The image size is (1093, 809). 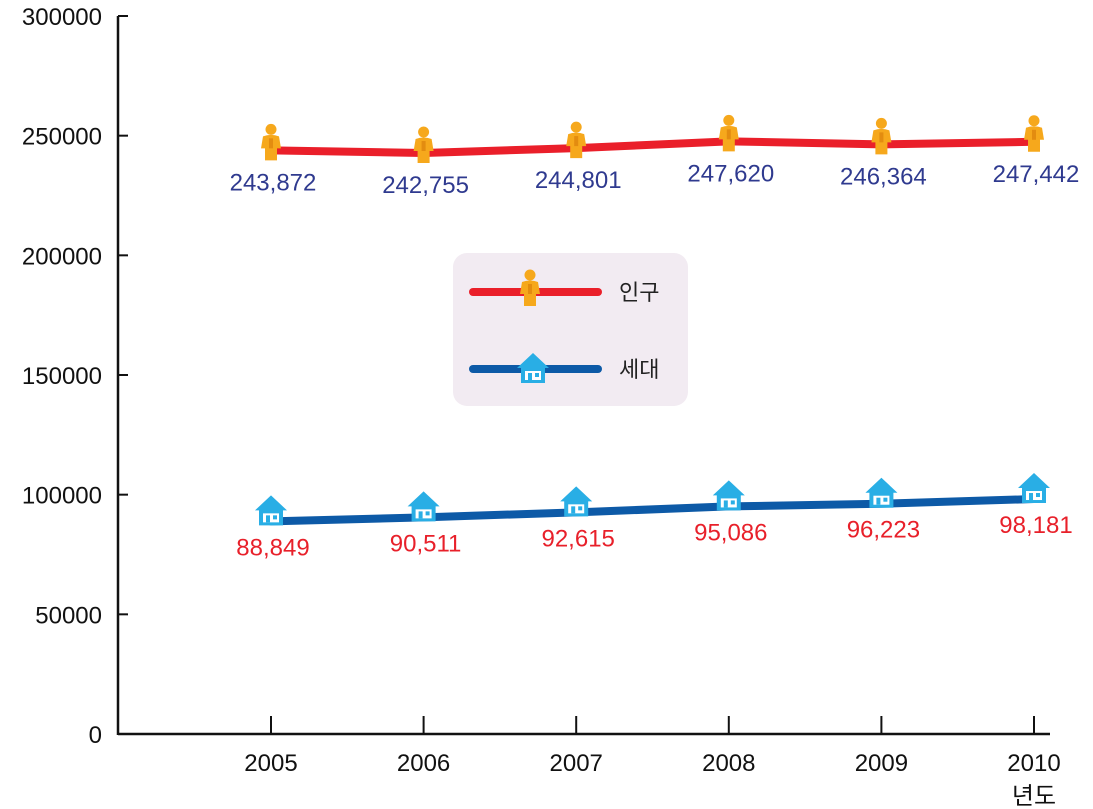 What do you see at coordinates (730, 532) in the screenshot?
I see `household-value-label: 95,086` at bounding box center [730, 532].